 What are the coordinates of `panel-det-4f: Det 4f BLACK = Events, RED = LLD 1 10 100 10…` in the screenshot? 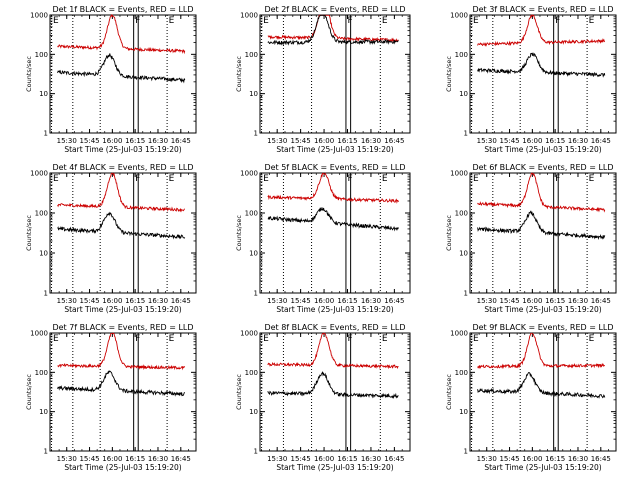 It's located at (111, 238).